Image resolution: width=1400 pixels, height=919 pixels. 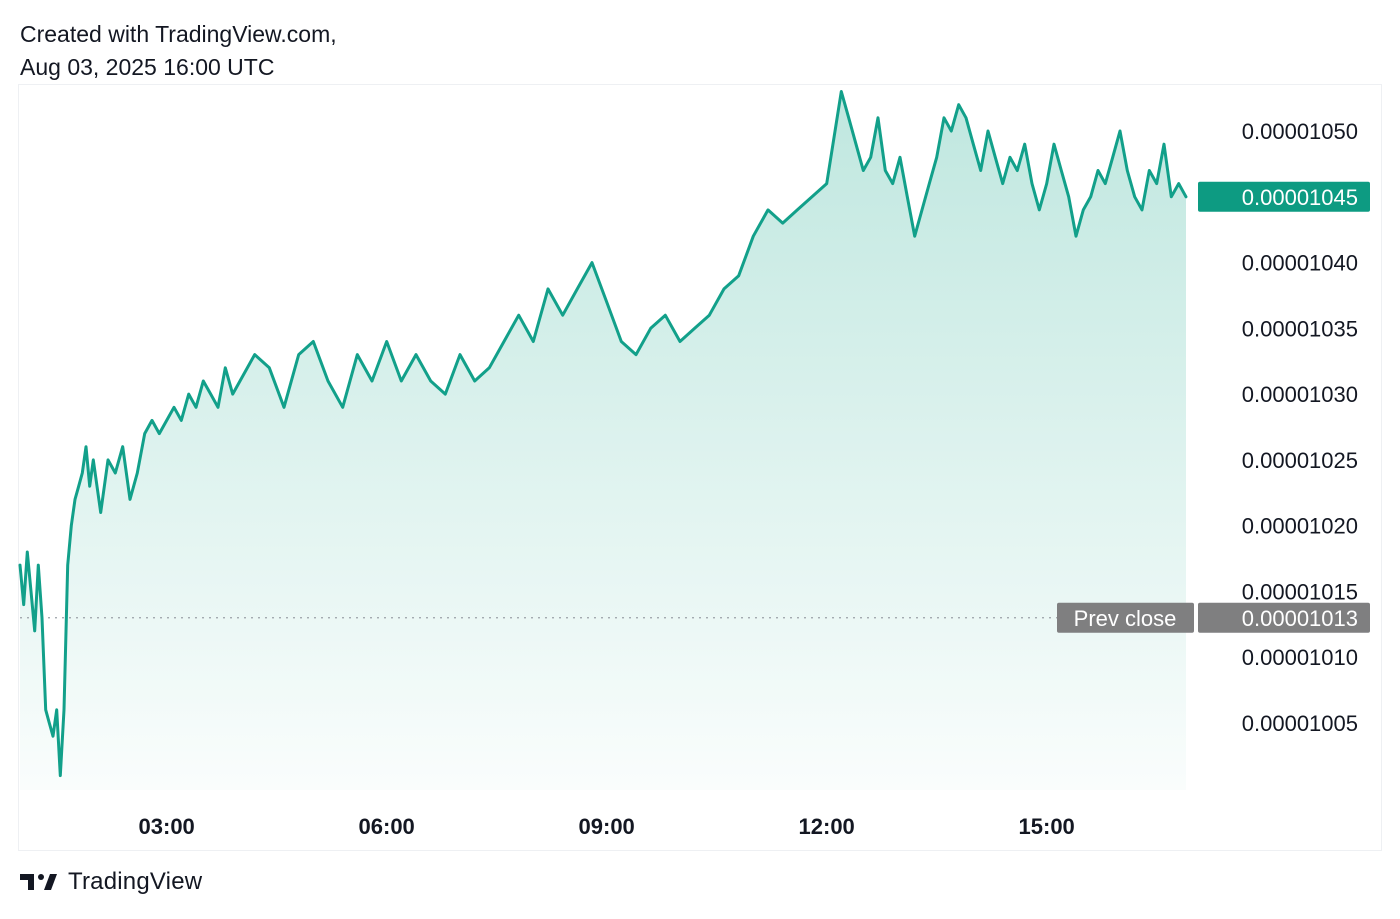 I want to click on prev-close-badge, so click(x=1125, y=617).